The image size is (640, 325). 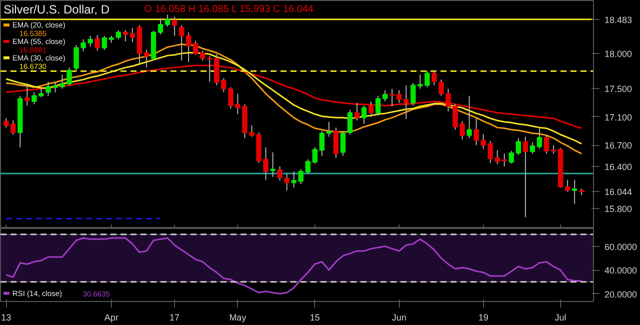 What do you see at coordinates (618, 192) in the screenshot?
I see `y-tick-label: 16.044` at bounding box center [618, 192].